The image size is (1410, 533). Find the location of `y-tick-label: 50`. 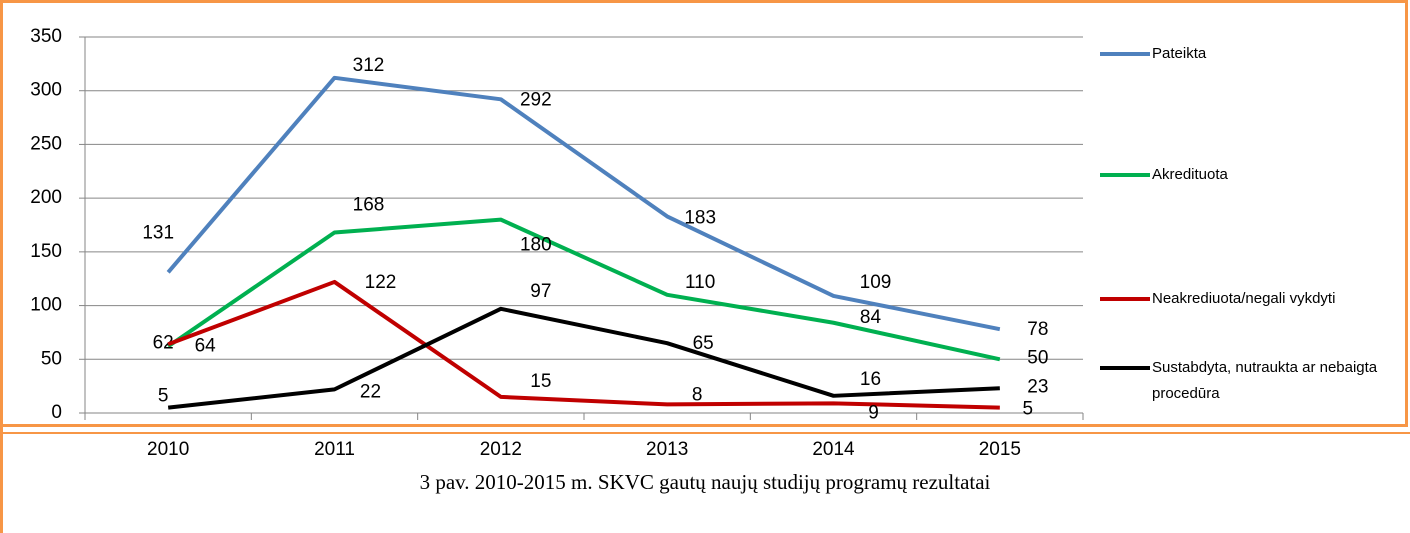

y-tick-label: 50 is located at coordinates (51, 358).